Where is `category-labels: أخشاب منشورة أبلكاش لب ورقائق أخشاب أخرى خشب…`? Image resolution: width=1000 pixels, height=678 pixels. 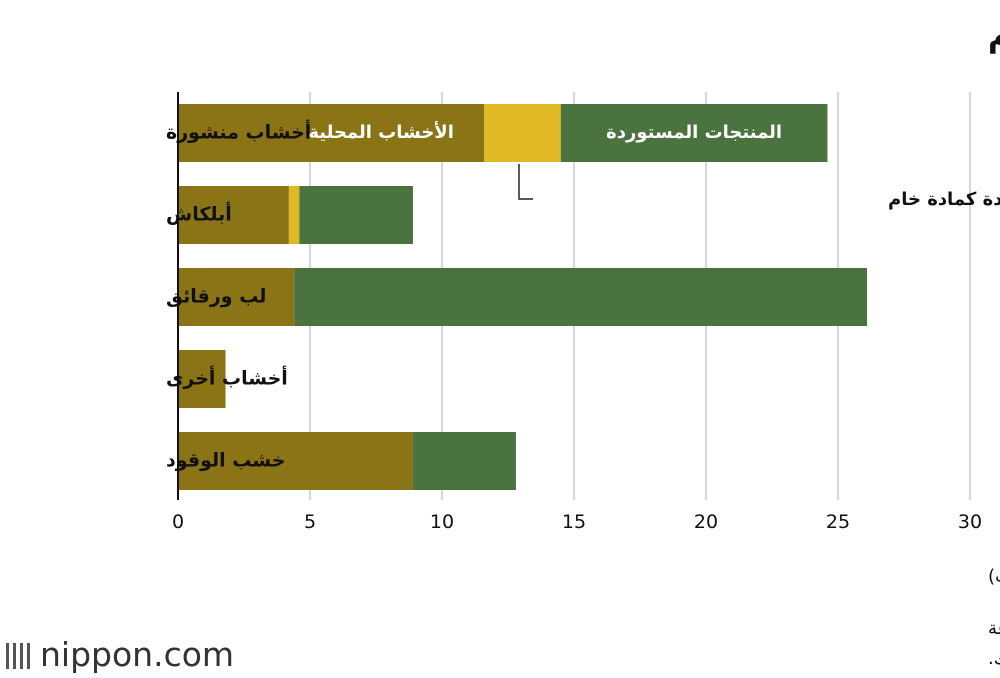 category-labels: أخشاب منشورة أبلكاش لب ورقائق أخشاب أخرى خشب… is located at coordinates (238, 296).